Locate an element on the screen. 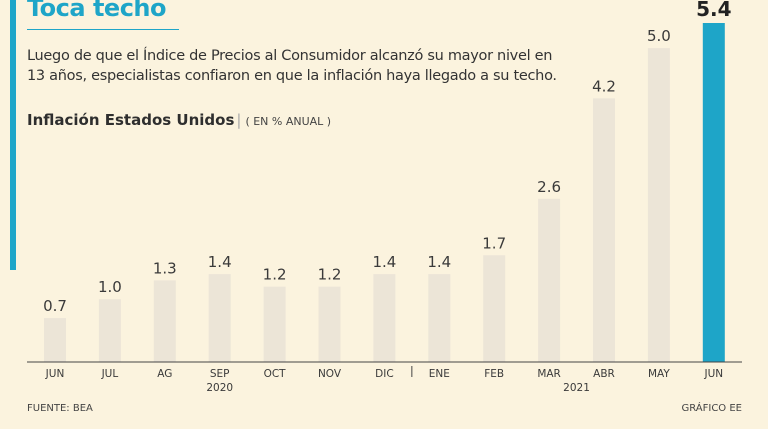 This screenshot has width=768, height=429. bar-value-label: 5.4 is located at coordinates (713, 10).